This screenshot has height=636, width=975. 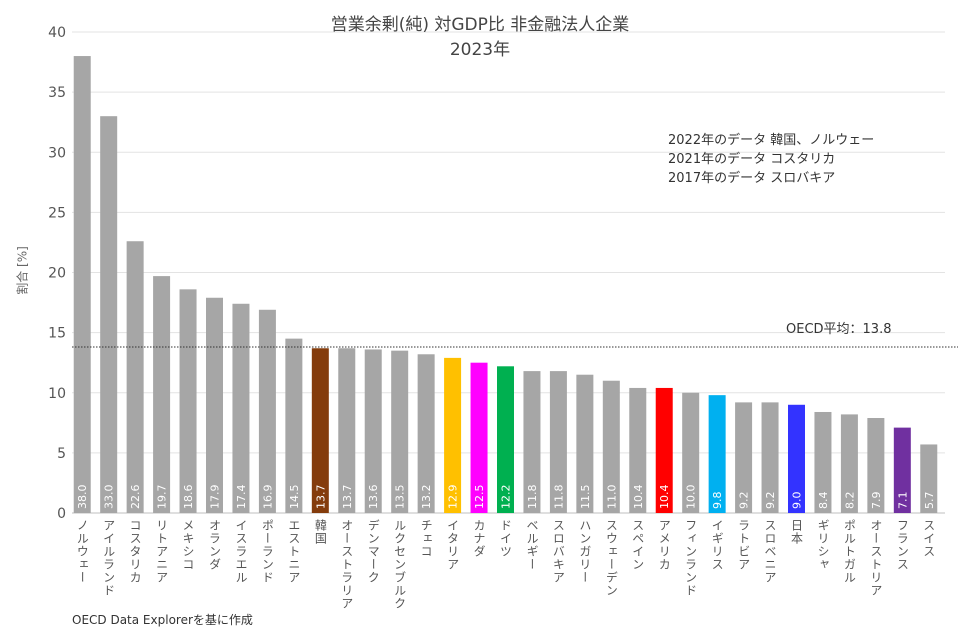 What do you see at coordinates (717, 545) in the screenshot?
I see `x-tick-label: イギリス` at bounding box center [717, 545].